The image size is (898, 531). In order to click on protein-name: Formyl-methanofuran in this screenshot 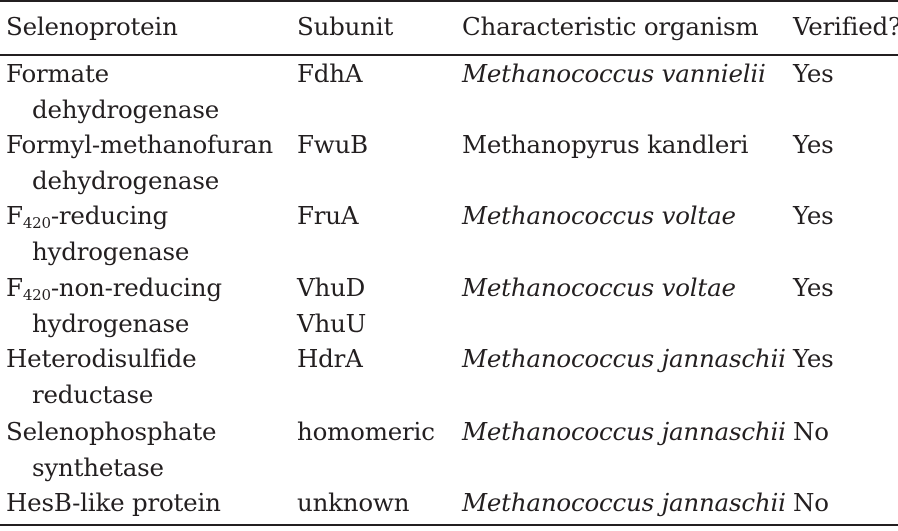, I will do `click(139, 144)`.